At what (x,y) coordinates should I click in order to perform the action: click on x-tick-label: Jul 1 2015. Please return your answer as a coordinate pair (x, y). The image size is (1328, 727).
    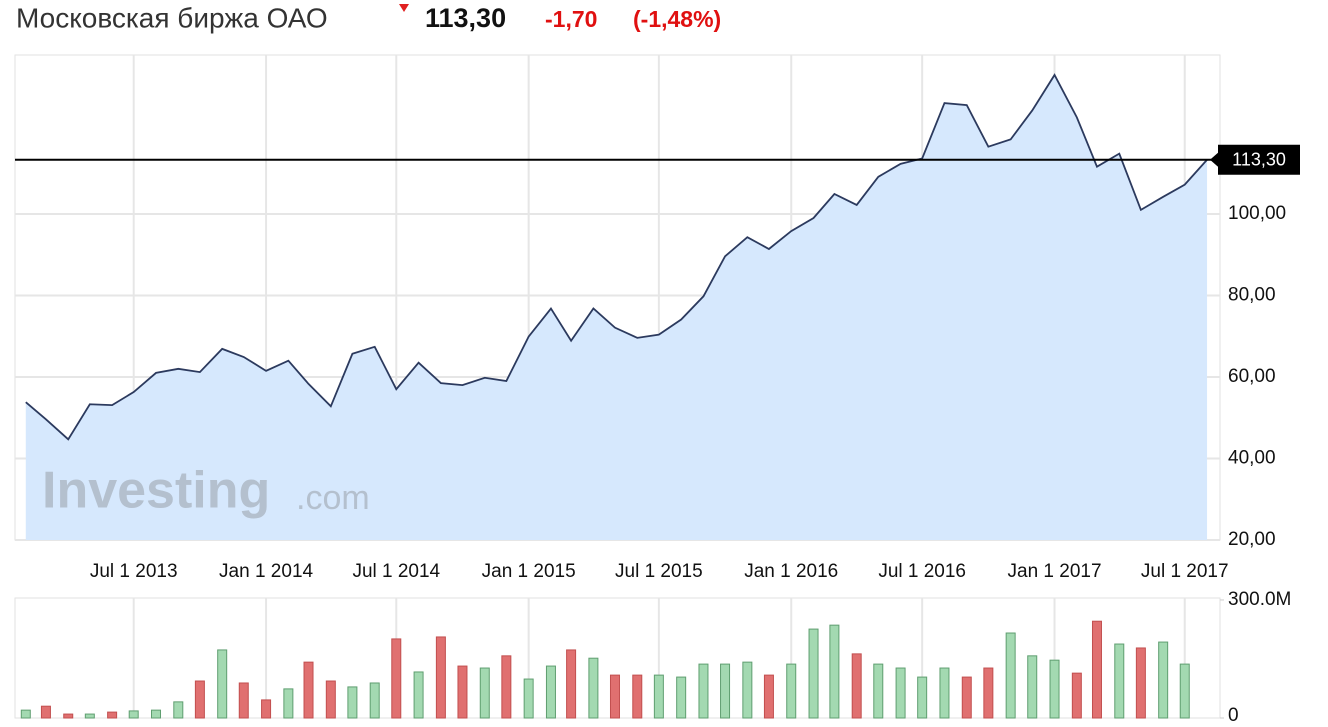
    Looking at the image, I should click on (659, 571).